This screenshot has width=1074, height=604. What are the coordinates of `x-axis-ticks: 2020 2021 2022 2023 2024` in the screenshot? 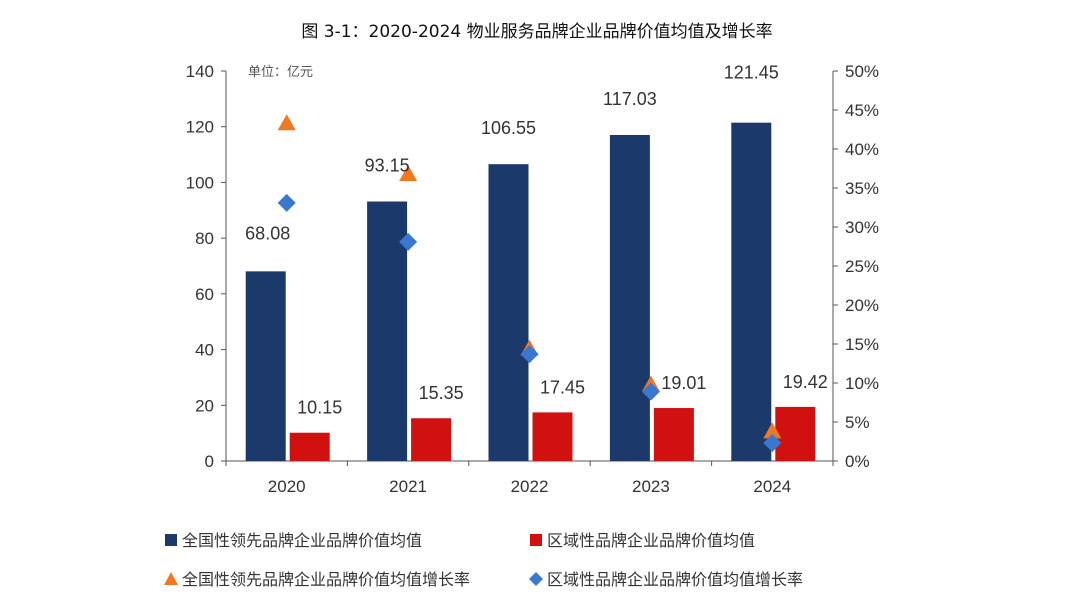 It's located at (529, 478).